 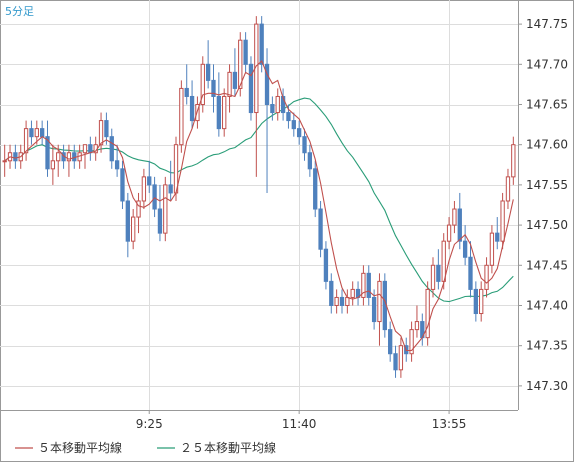 I want to click on x-tick-label: 13:55, so click(x=449, y=424).